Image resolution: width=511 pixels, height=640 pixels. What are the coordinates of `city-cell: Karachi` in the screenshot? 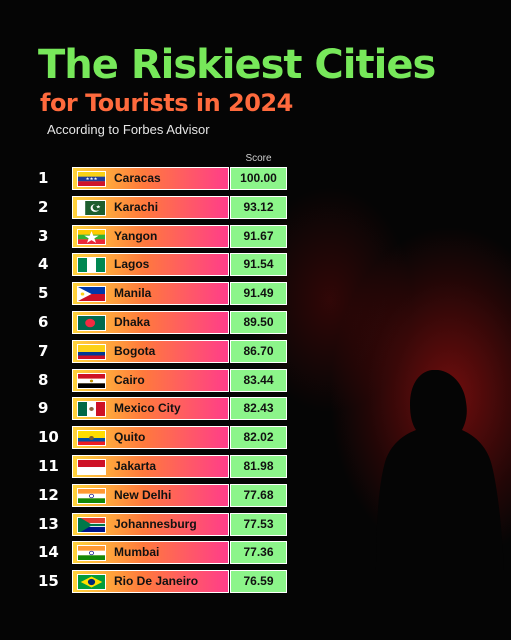 It's located at (150, 207).